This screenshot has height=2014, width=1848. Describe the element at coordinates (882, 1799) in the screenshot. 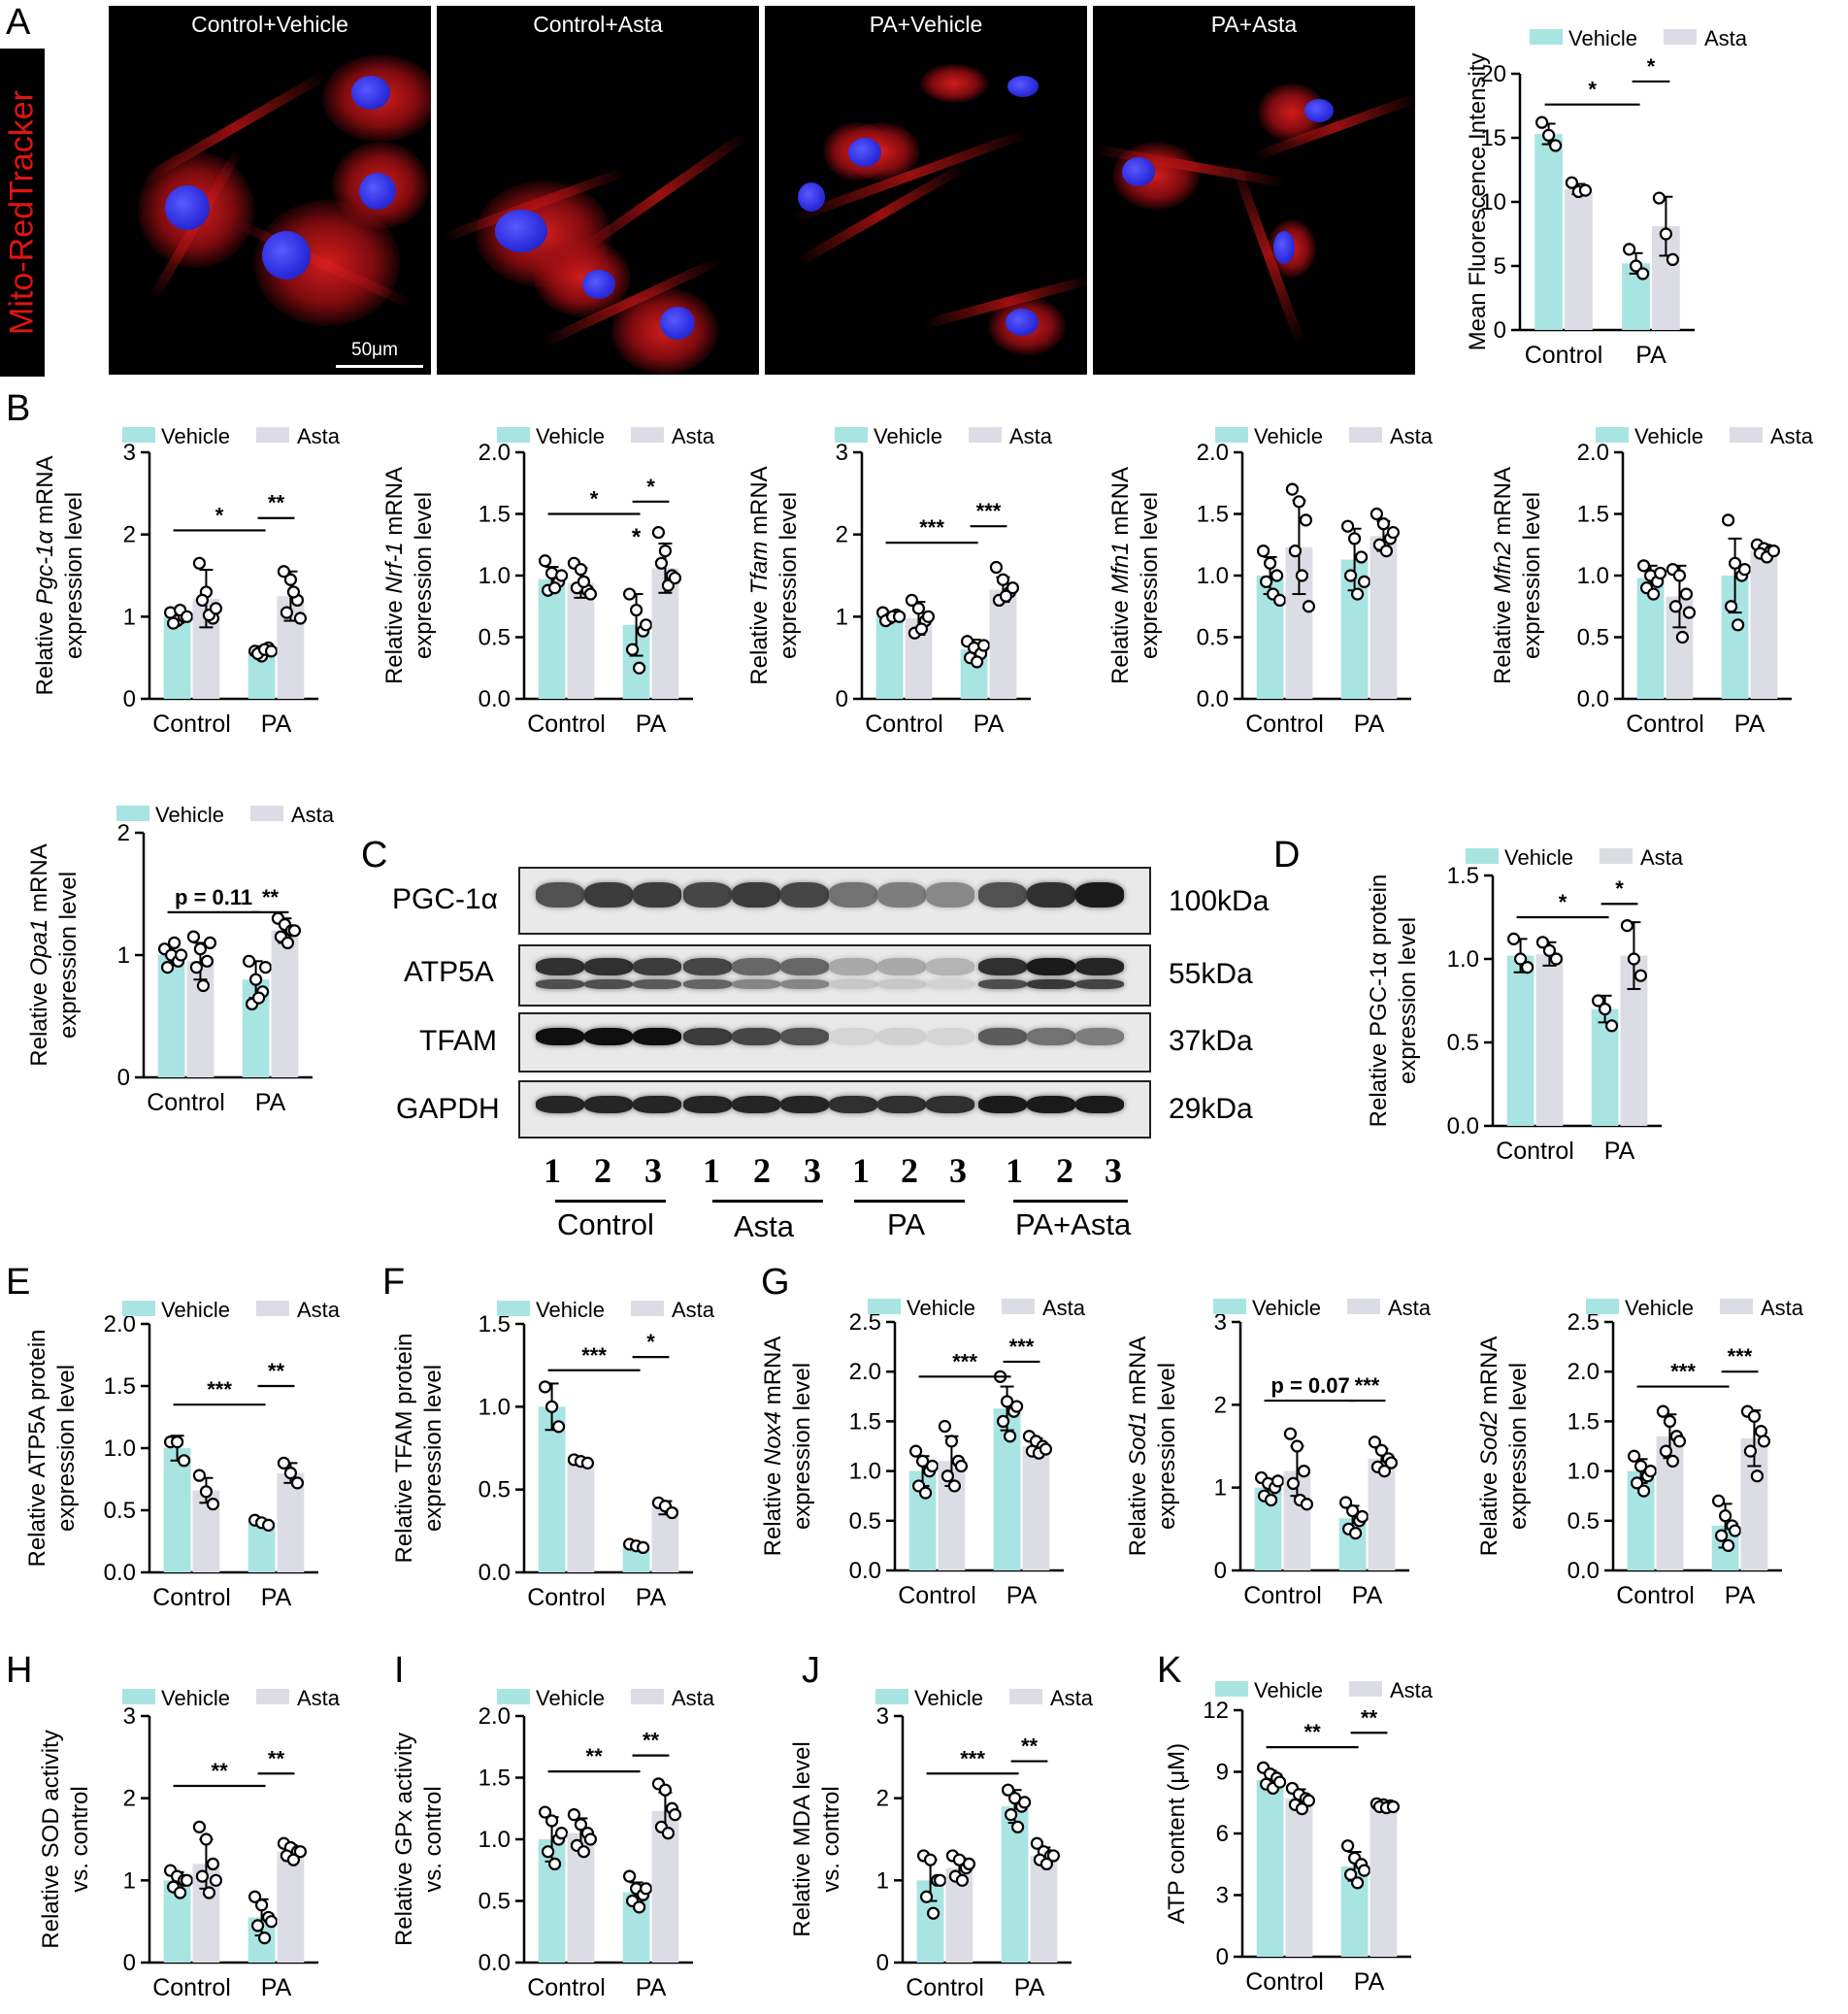

I see `y-tick-label: 2` at that location.